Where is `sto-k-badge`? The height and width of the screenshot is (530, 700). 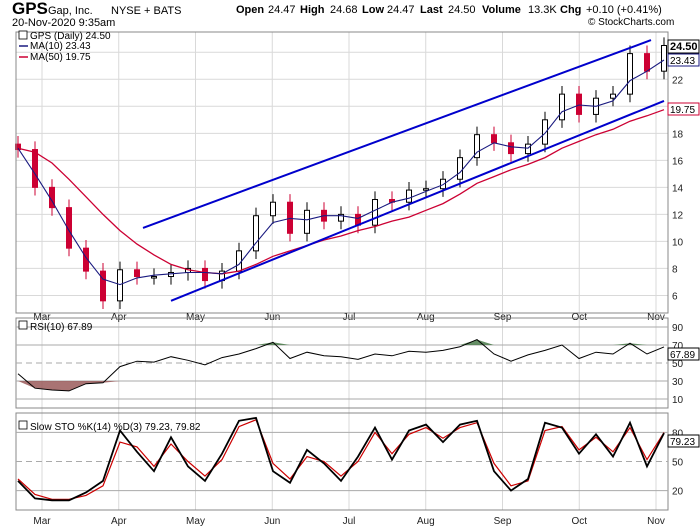 sto-k-badge is located at coordinates (683, 441).